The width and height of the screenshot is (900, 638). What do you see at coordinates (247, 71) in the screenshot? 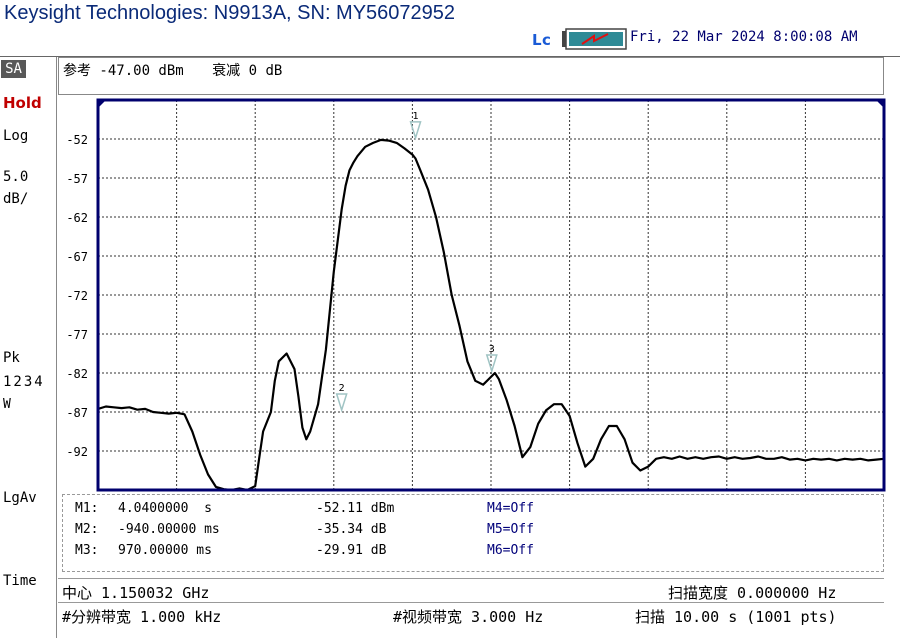
I see `attenuation: 衰减 0 dB` at bounding box center [247, 71].